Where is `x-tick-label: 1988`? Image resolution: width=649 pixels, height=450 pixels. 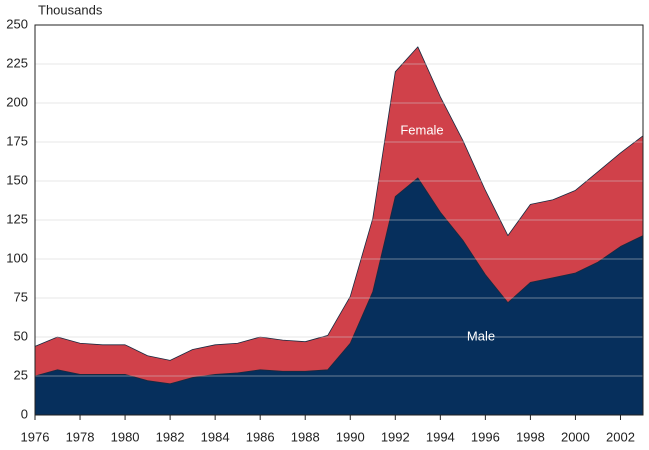 x-tick-label: 1988 is located at coordinates (305, 436).